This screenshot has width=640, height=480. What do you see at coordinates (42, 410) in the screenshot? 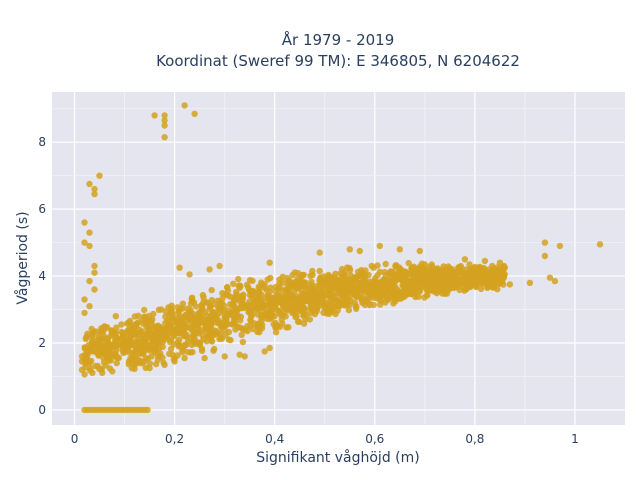
I see `y-tick-label: 0` at bounding box center [42, 410].